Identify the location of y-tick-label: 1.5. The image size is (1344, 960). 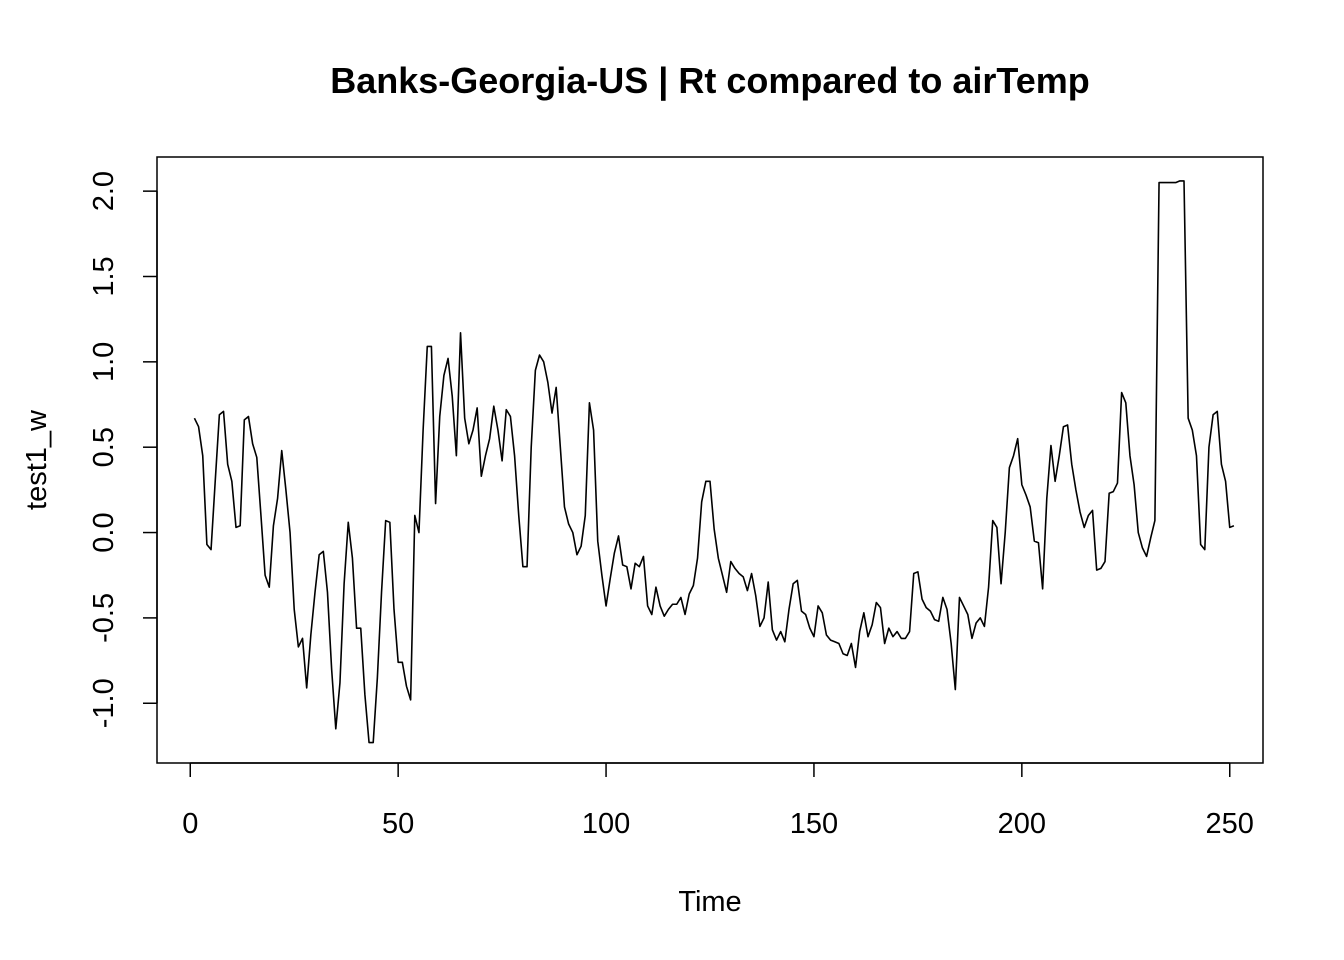
(104, 276).